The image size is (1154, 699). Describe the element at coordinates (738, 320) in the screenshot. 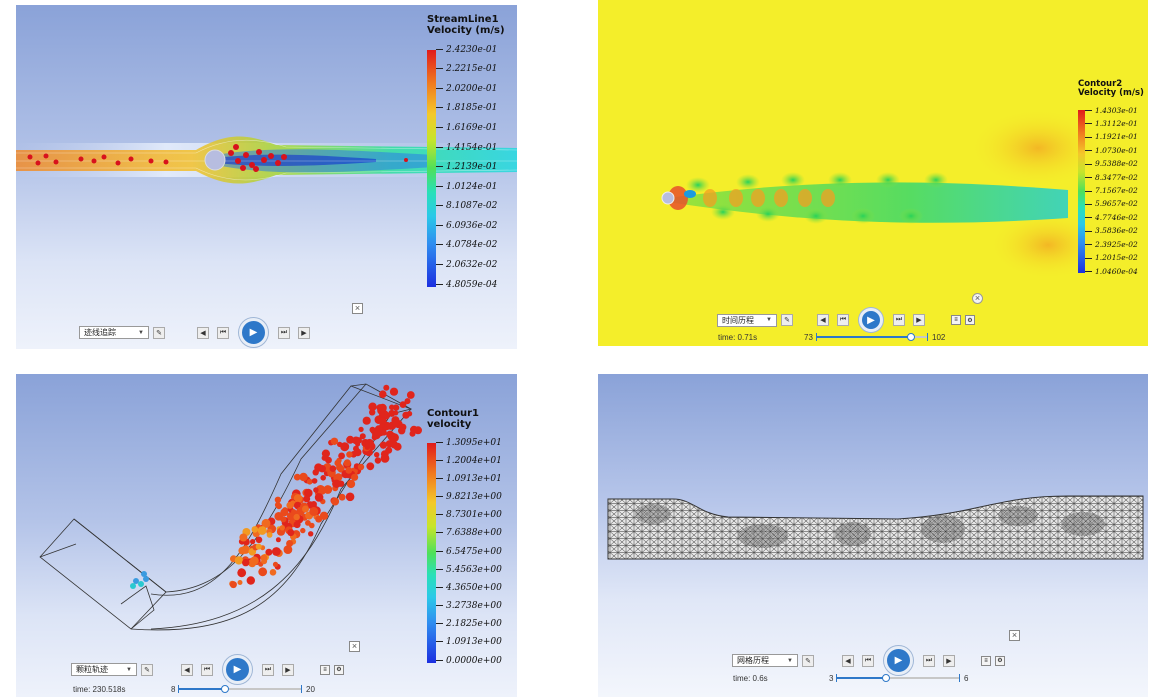

I see `mode-dropdown-value: 时间历程` at that location.